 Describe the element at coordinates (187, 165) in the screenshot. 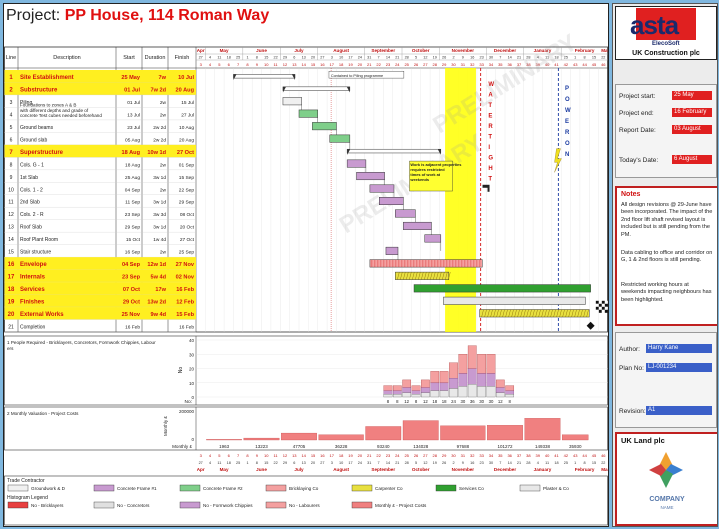

I see `task-finish: 01 Sep` at that location.